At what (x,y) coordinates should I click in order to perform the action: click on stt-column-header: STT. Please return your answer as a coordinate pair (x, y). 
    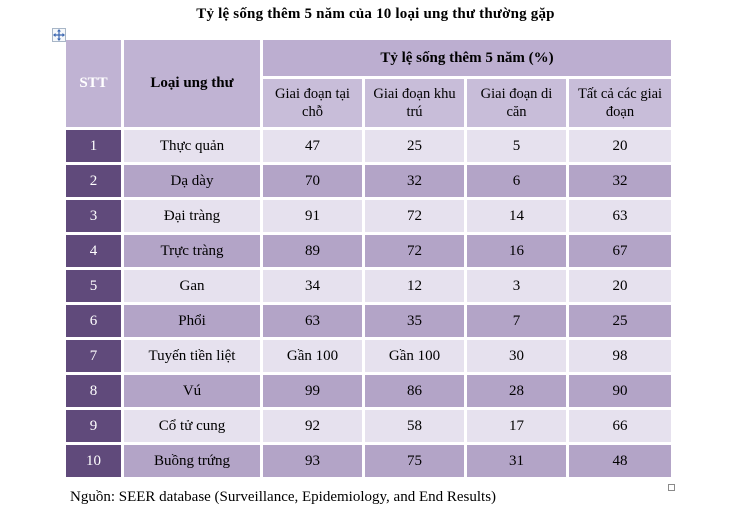
    Looking at the image, I should click on (93, 83).